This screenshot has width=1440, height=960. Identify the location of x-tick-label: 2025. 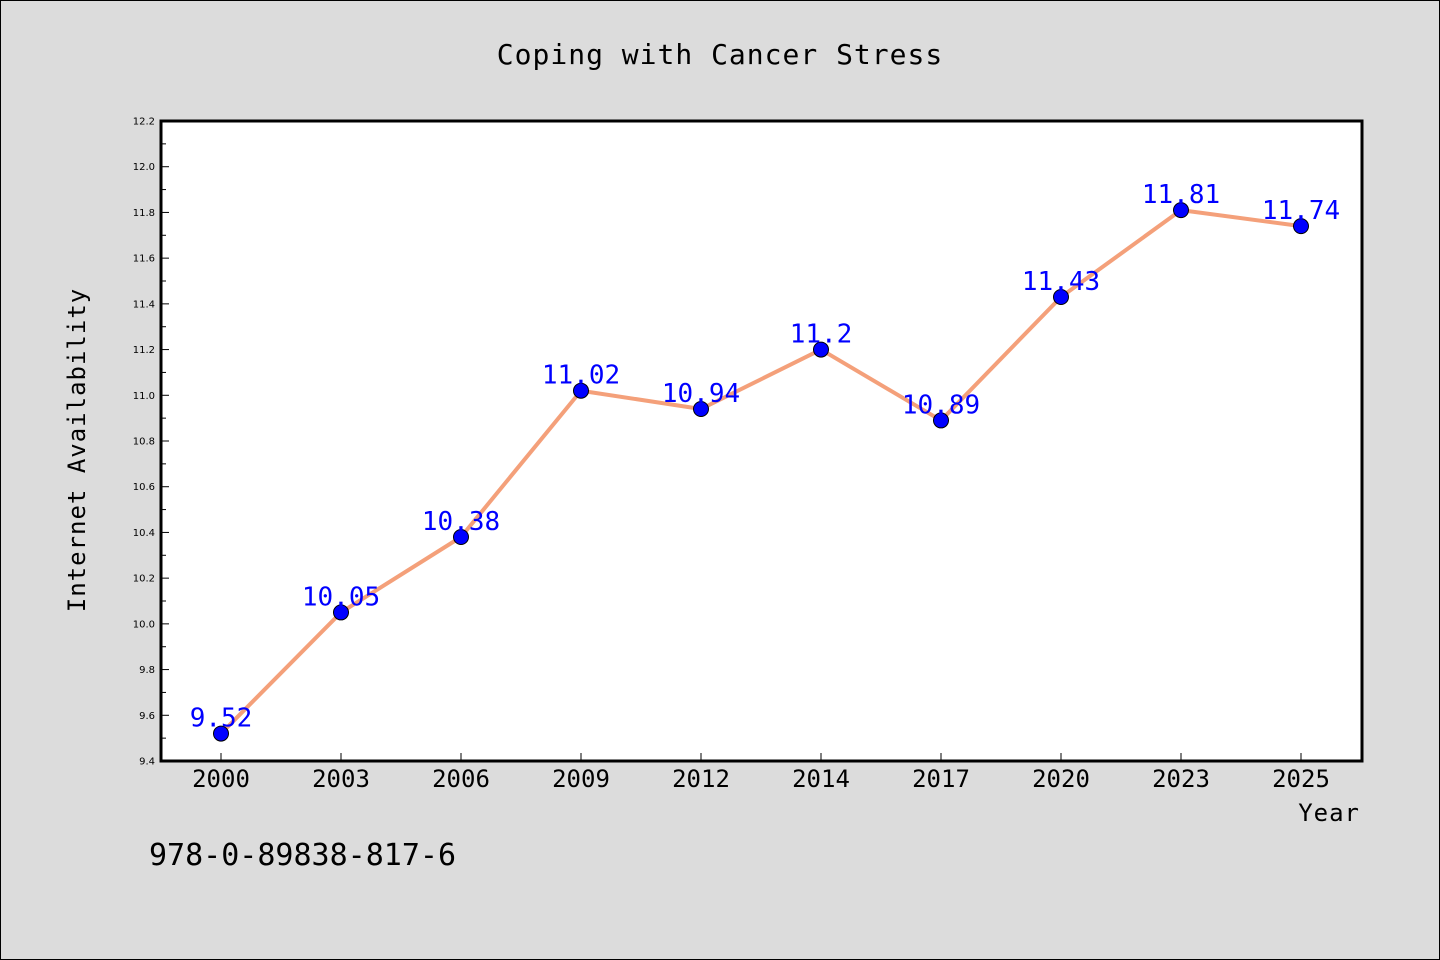
(1301, 779).